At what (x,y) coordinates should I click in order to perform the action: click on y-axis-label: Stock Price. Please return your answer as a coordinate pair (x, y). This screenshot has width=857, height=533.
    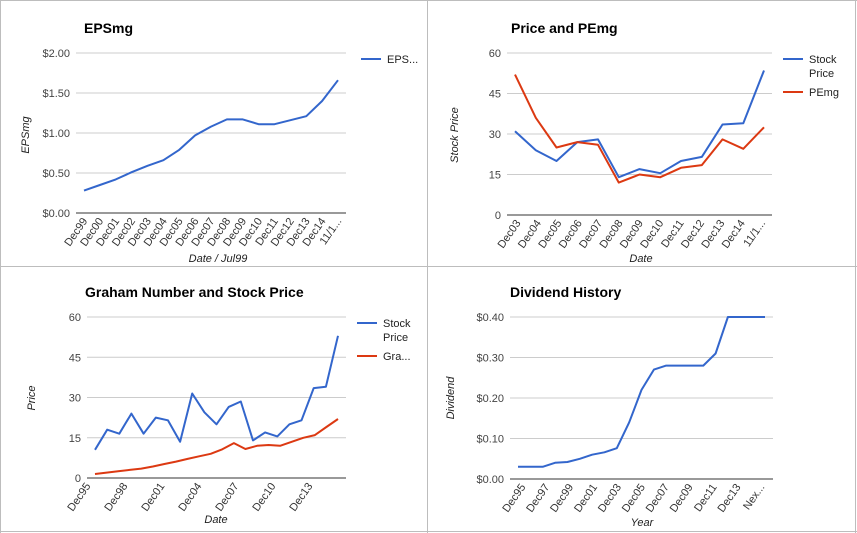
    Looking at the image, I should click on (455, 135).